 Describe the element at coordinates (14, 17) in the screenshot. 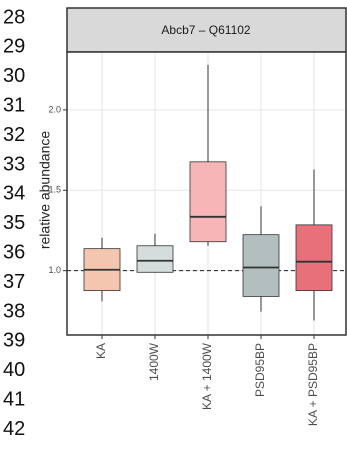

I see `line-number: 28` at that location.